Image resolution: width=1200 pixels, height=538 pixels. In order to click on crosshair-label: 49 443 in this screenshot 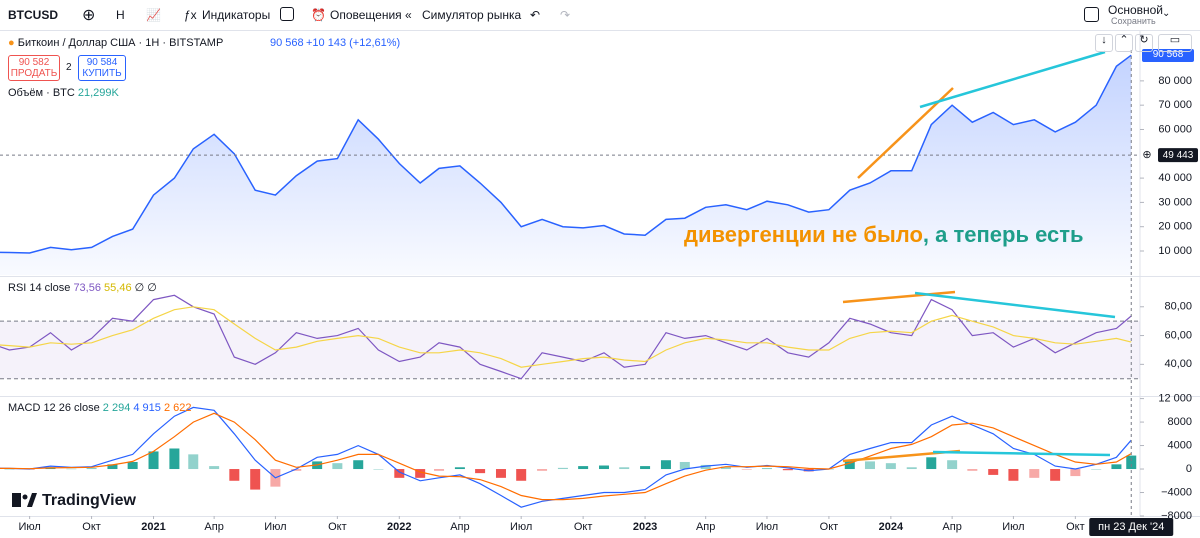, I will do `click(1178, 155)`.